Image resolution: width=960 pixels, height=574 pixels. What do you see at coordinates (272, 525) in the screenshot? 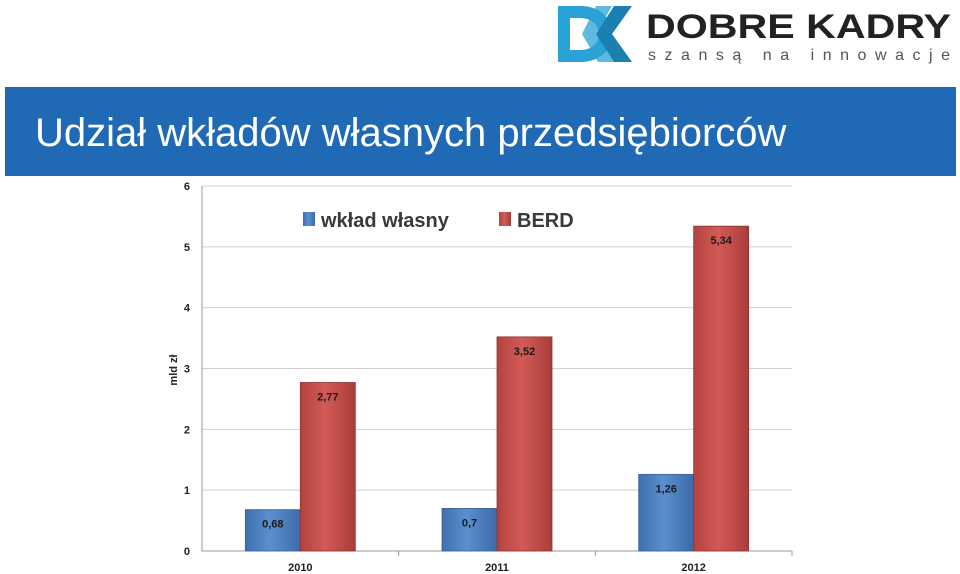
I see `data-label: 0,68` at bounding box center [272, 525].